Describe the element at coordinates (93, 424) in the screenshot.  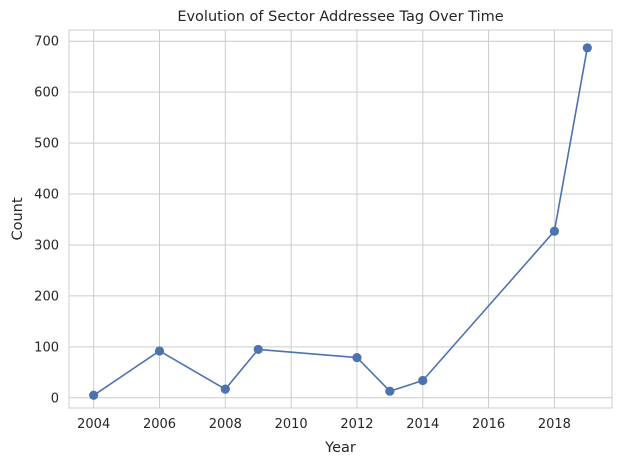
I see `x-tick-label: 2004` at that location.